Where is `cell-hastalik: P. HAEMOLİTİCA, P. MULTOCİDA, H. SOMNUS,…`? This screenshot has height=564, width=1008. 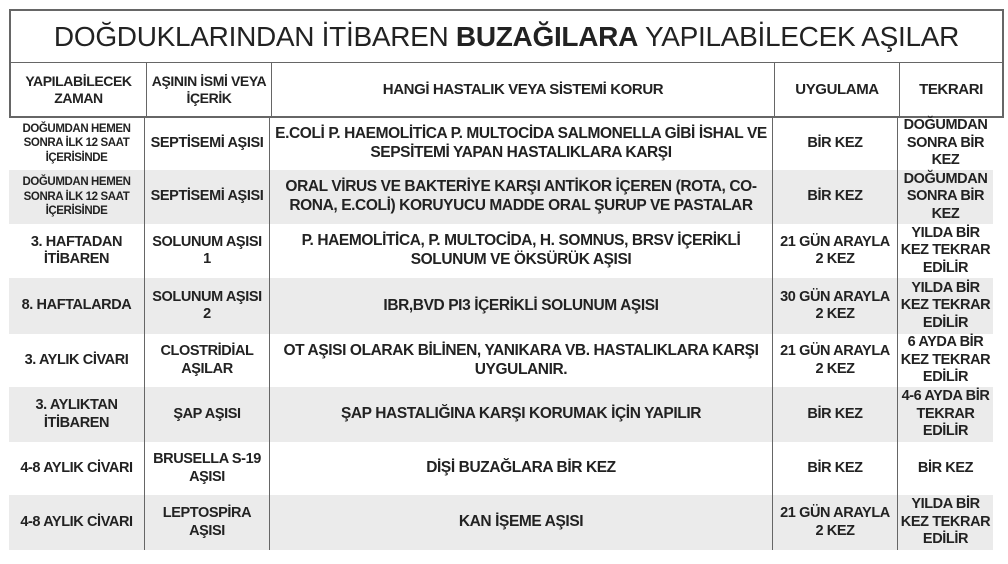
cell-hastalik: P. HAEMOLİTİCA, P. MULTOCİDA, H. SOMNUS,… is located at coordinates (521, 251).